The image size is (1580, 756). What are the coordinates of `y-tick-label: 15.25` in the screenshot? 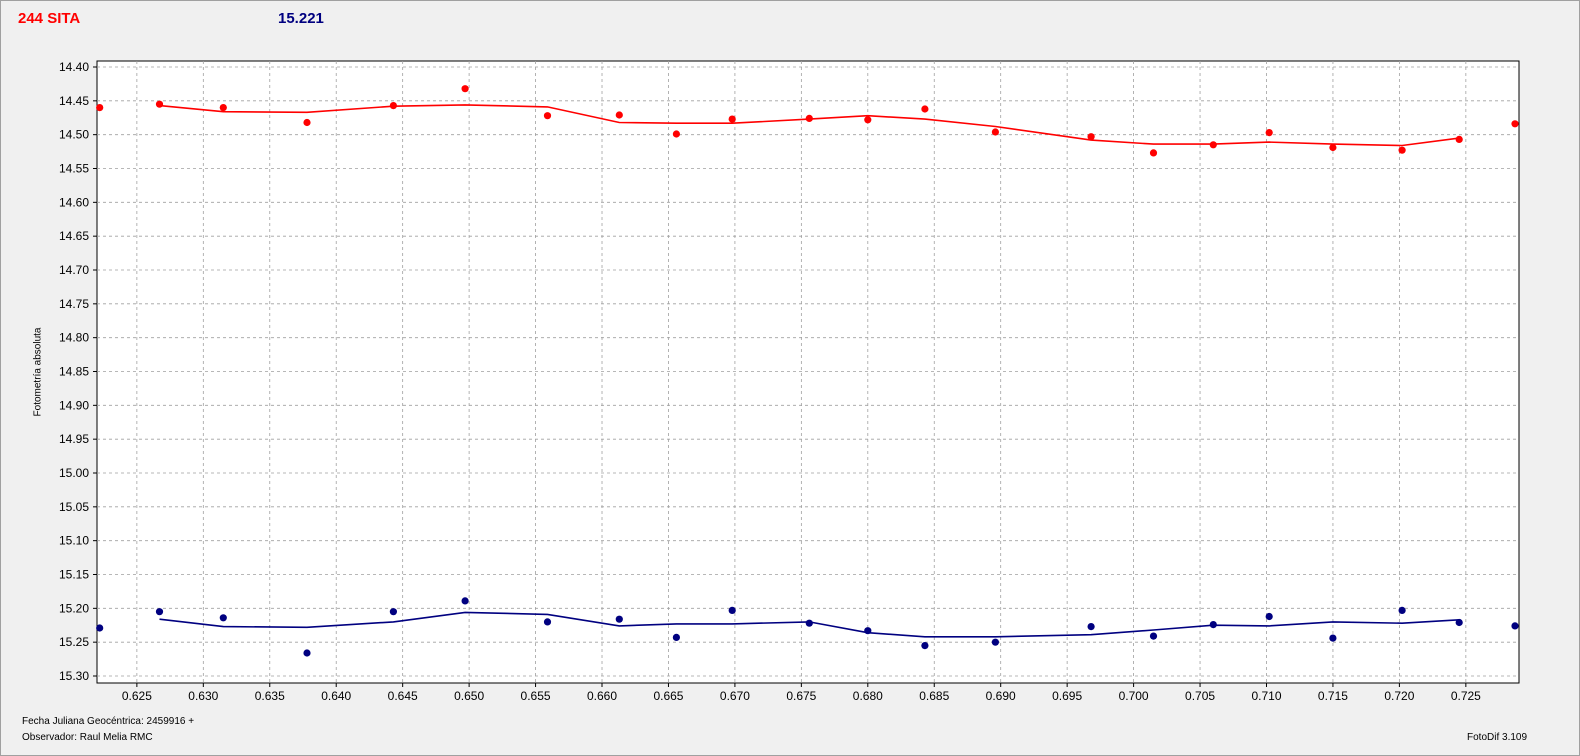 It's located at (74, 642).